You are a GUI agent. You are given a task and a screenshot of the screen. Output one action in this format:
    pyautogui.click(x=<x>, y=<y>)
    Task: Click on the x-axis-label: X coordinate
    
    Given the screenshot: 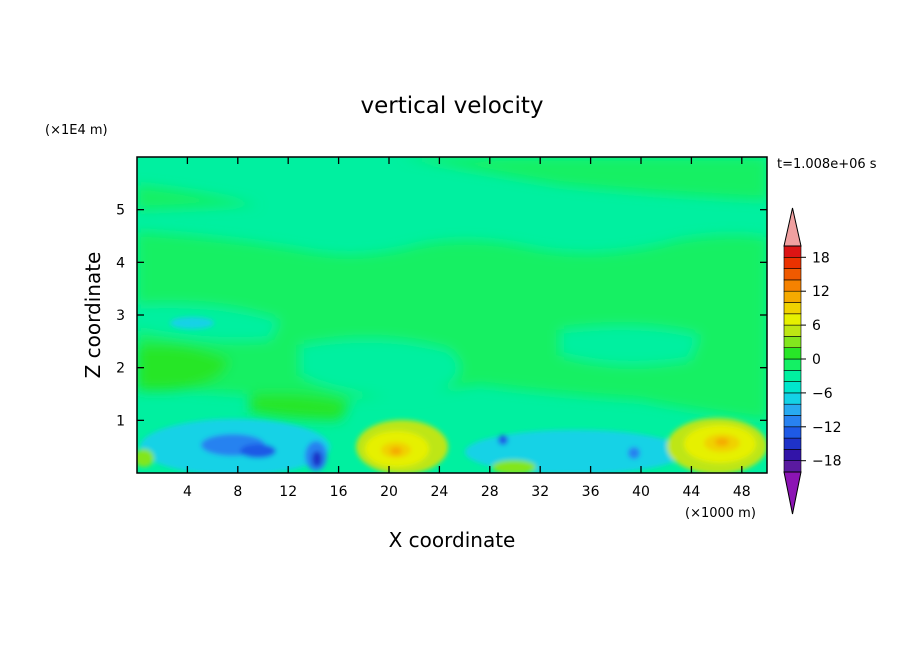 What is the action you would take?
    pyautogui.click(x=452, y=540)
    